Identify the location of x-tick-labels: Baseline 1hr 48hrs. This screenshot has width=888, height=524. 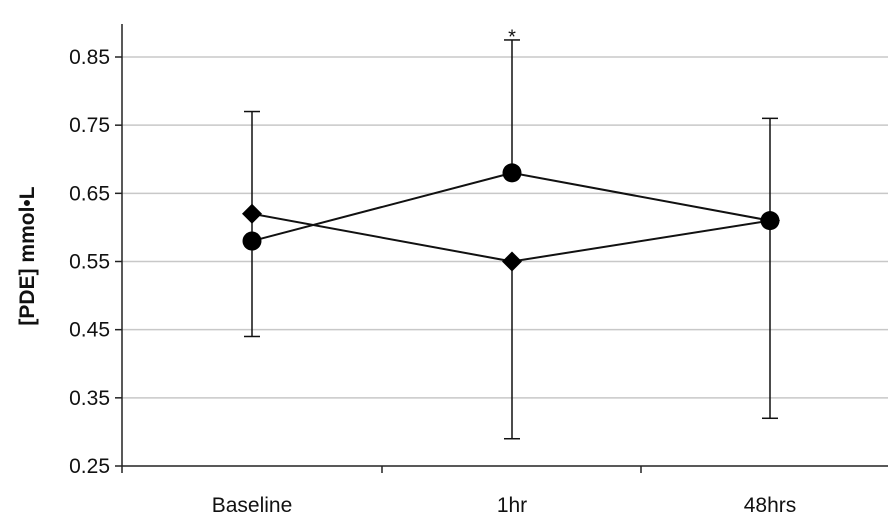
(504, 505).